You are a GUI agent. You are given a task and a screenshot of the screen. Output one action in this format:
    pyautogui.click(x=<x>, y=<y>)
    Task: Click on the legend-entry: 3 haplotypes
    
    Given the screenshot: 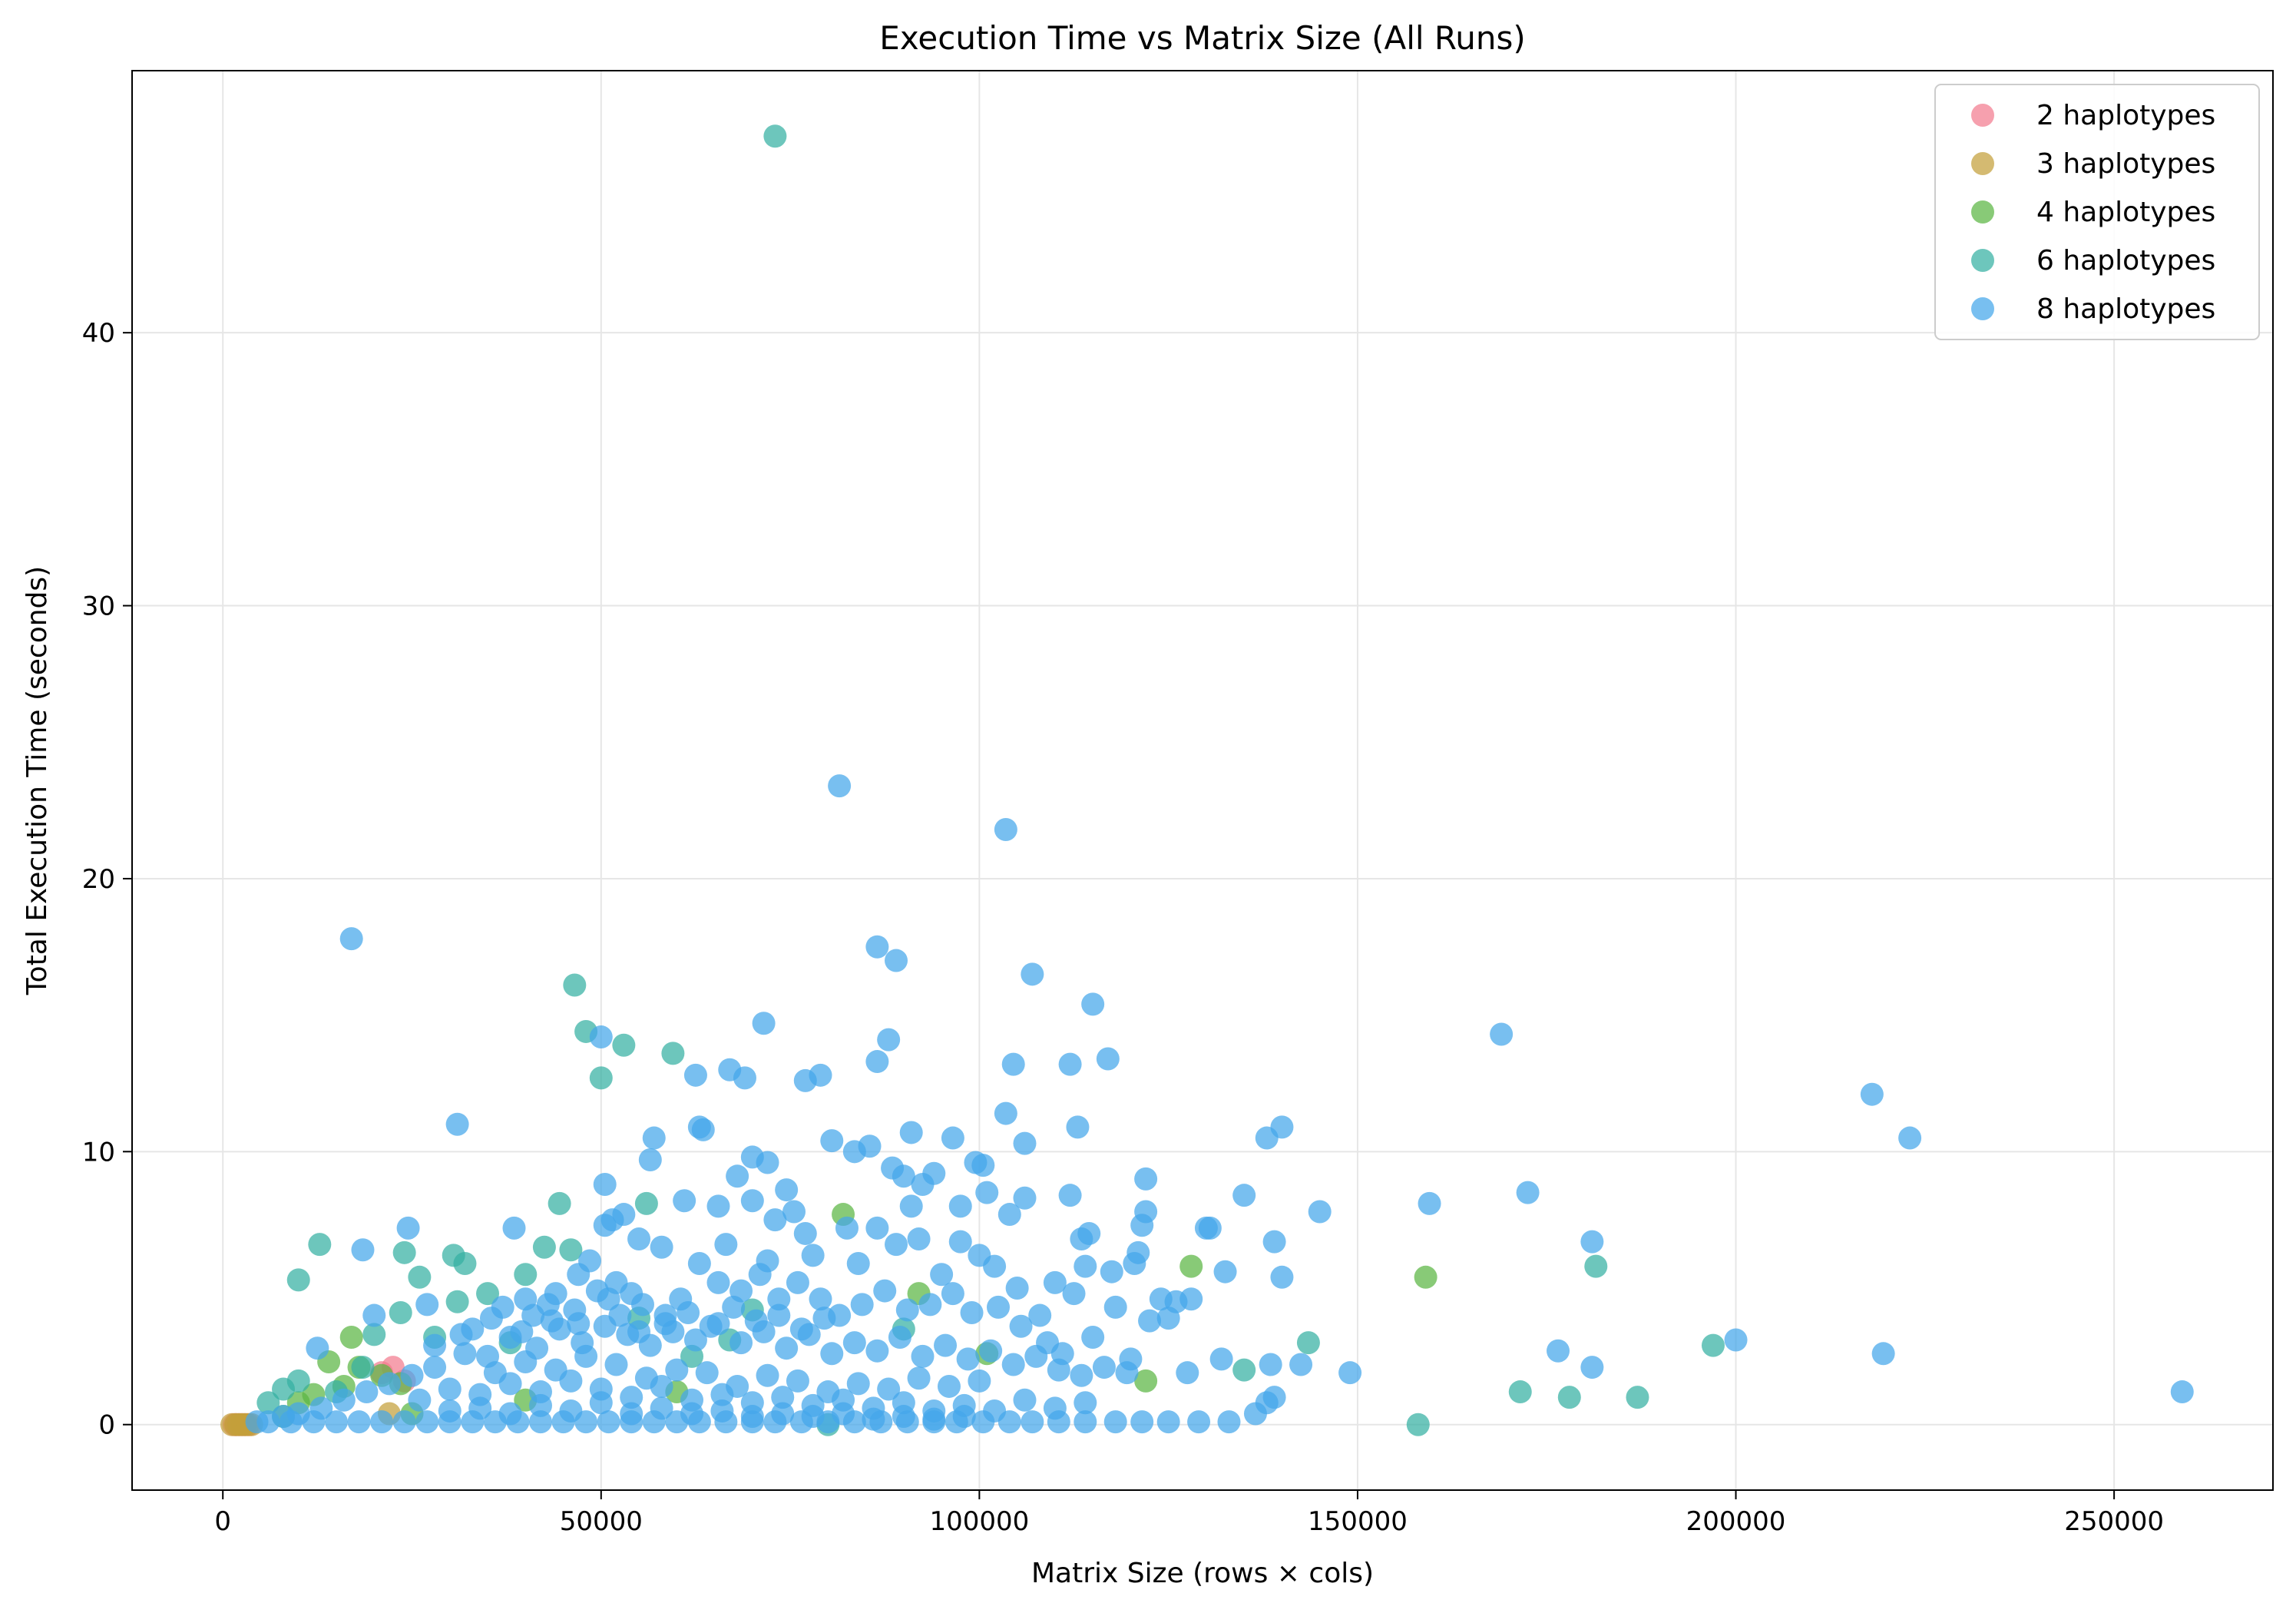 What is the action you would take?
    pyautogui.click(x=2125, y=164)
    